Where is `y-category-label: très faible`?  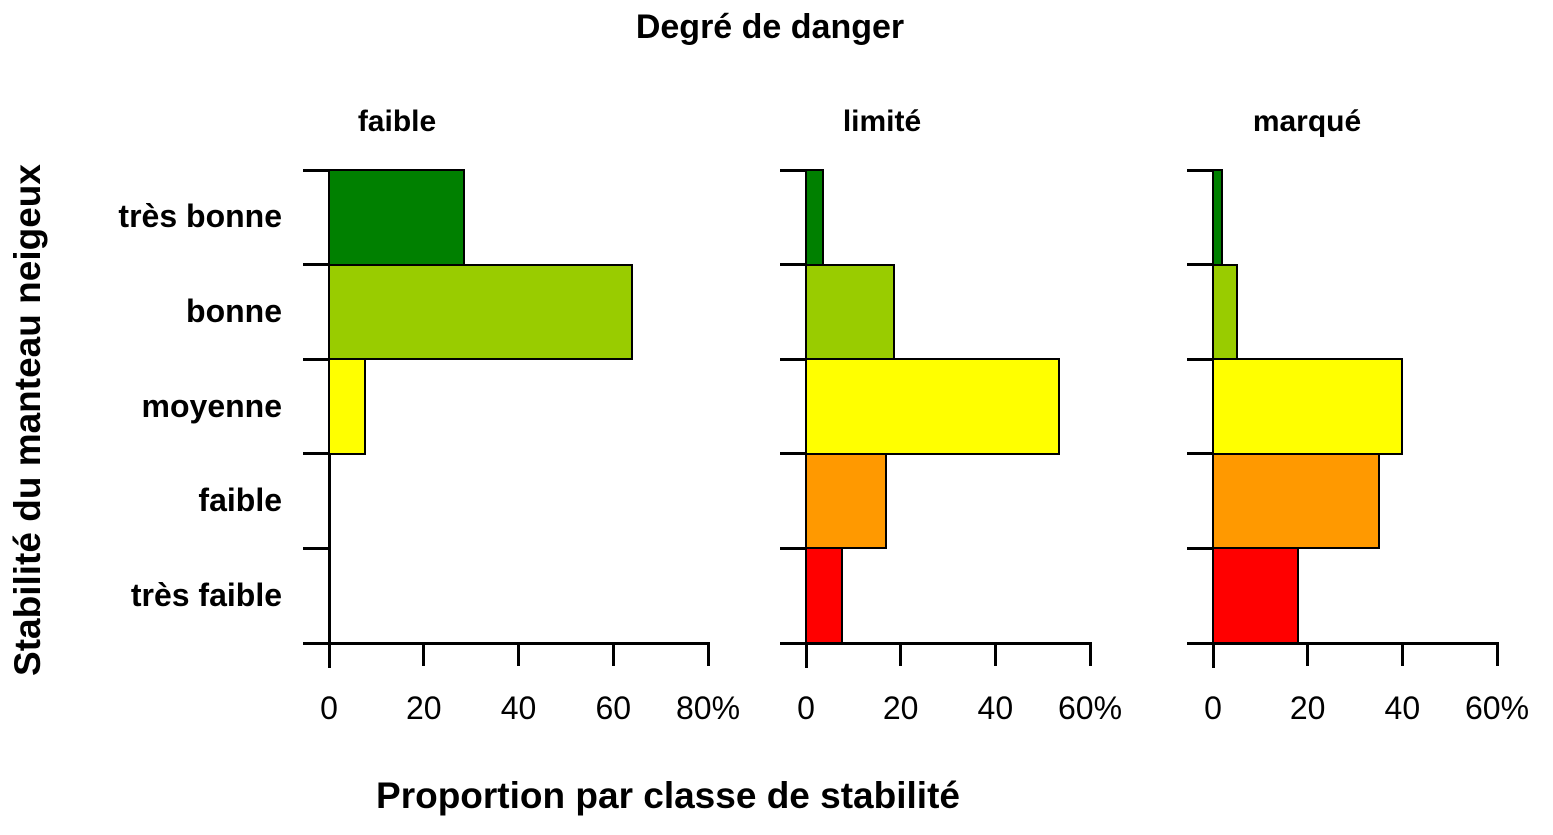 y-category-label: très faible is located at coordinates (206, 594).